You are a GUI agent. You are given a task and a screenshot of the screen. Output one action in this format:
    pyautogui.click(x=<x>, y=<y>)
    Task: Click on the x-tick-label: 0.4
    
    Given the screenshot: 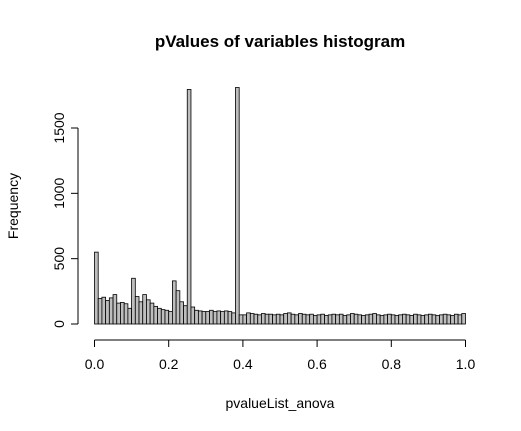 What is the action you would take?
    pyautogui.click(x=243, y=364)
    